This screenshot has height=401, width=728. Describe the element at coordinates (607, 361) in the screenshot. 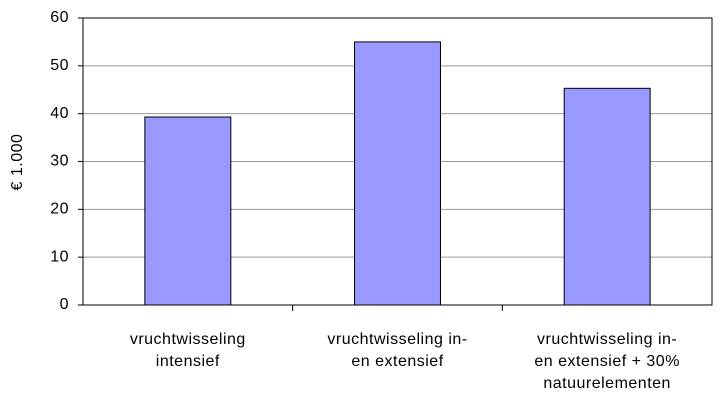

I see `x-tick-label: en extensief + 30%` at that location.